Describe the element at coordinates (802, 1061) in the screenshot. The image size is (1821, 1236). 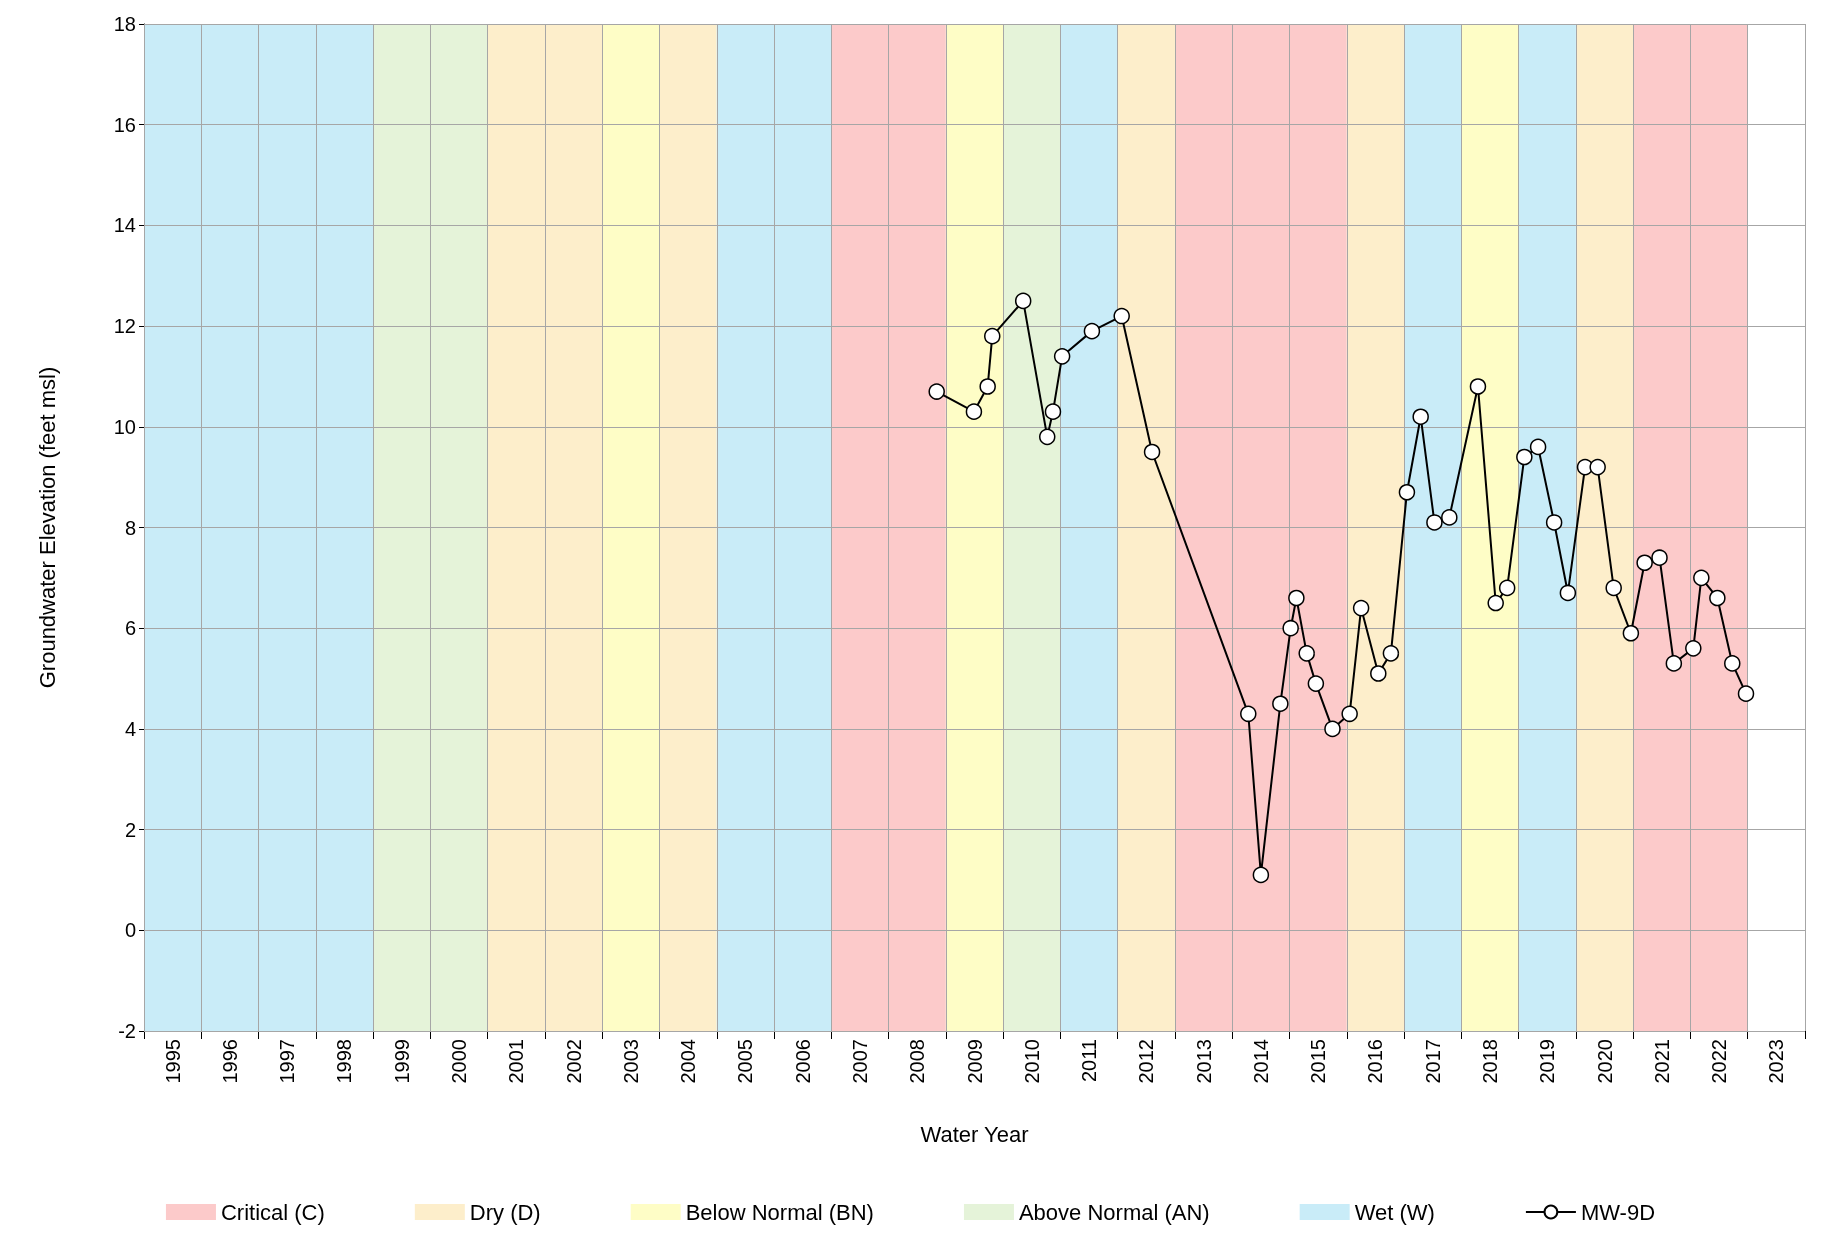
I see `x-tick-label: 2006` at that location.